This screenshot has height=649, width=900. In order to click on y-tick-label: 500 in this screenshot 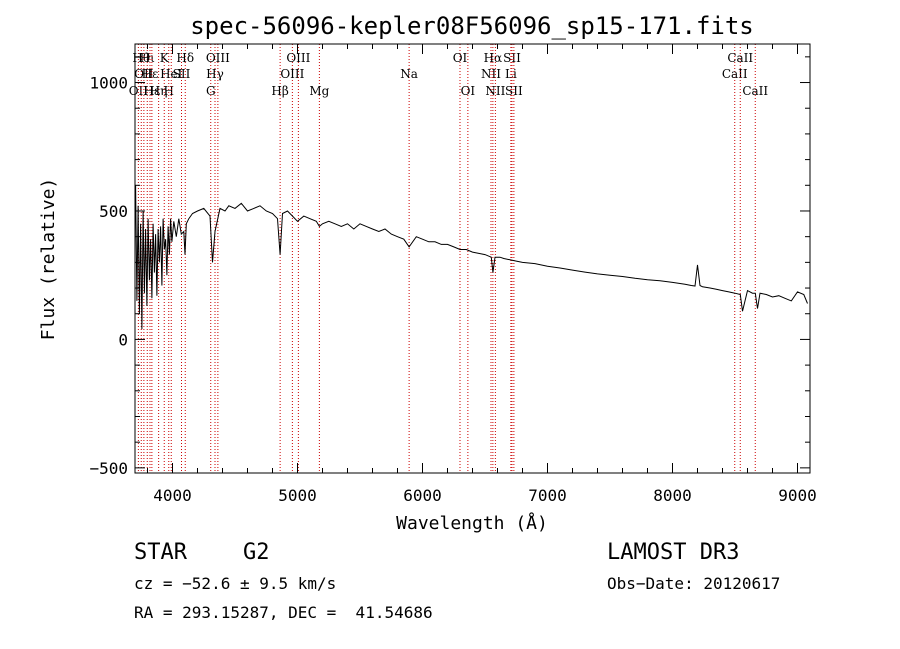, I will do `click(113, 211)`.